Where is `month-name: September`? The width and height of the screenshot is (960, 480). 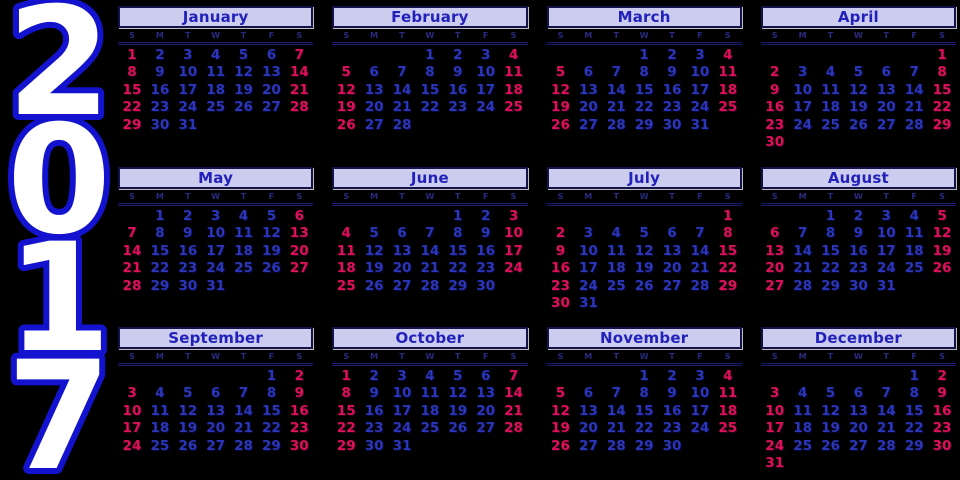 month-name: September is located at coordinates (216, 337).